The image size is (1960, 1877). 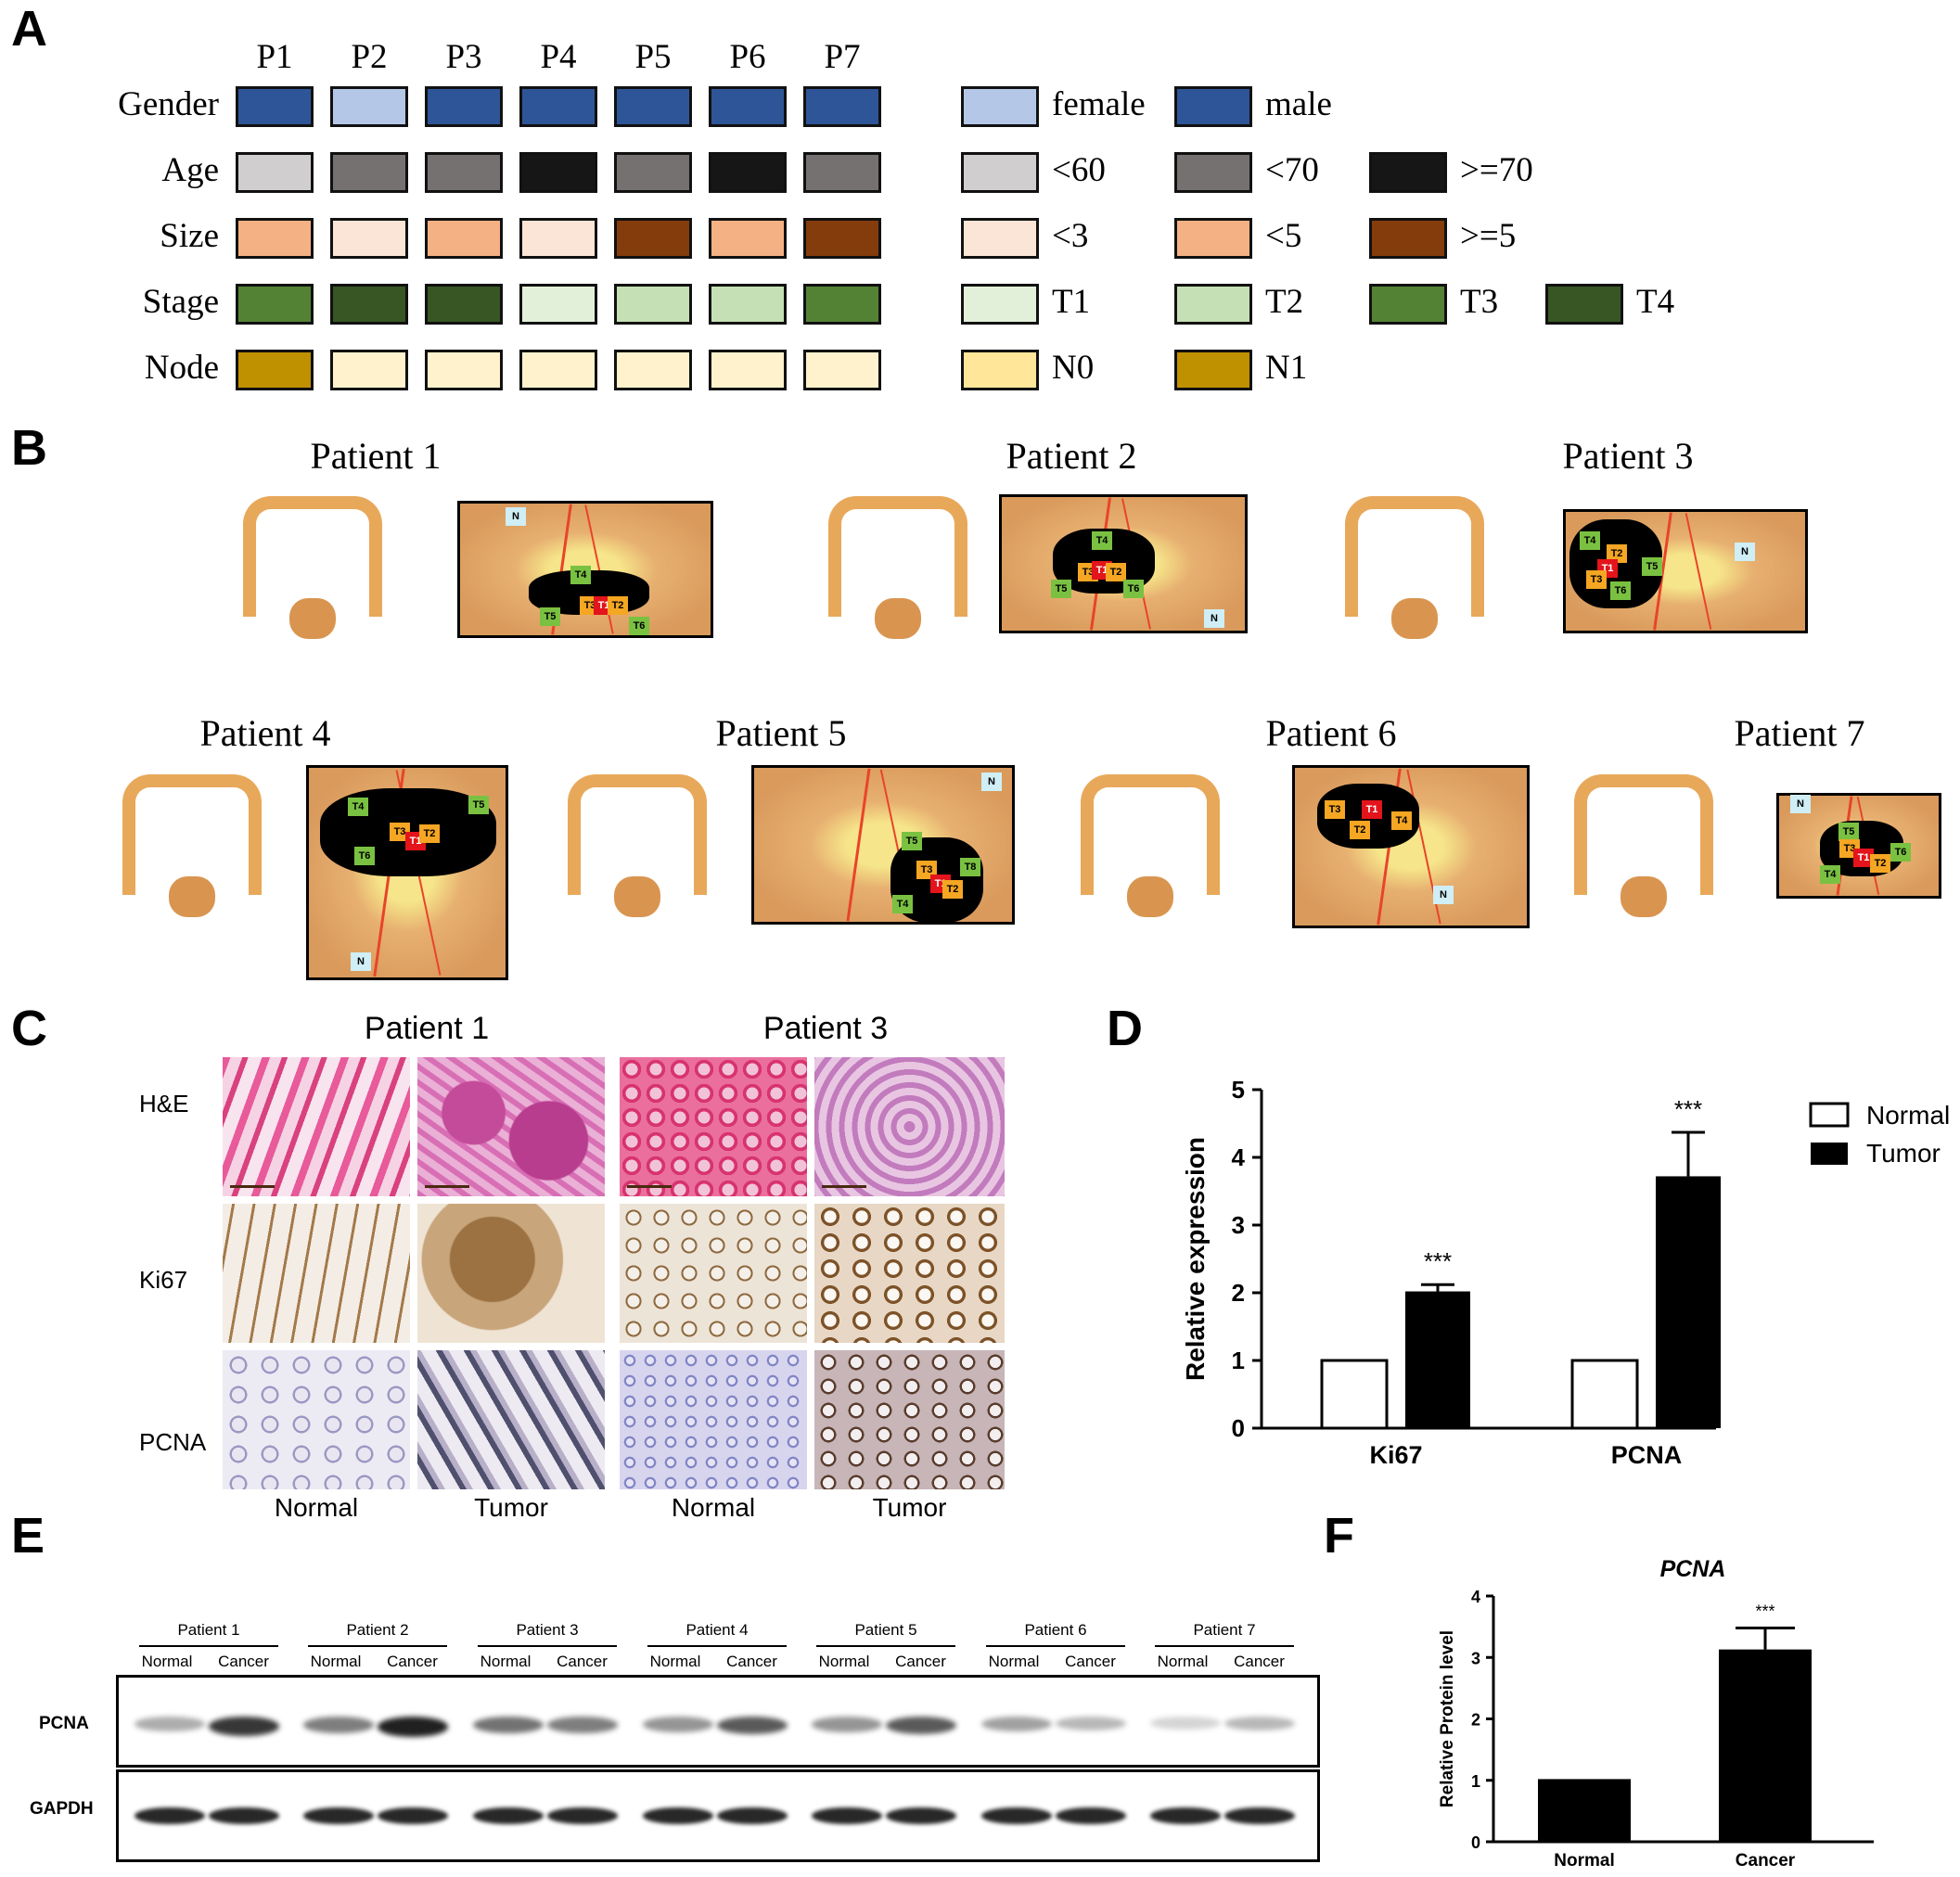 I want to click on row-label-gender: Gender, so click(x=169, y=104).